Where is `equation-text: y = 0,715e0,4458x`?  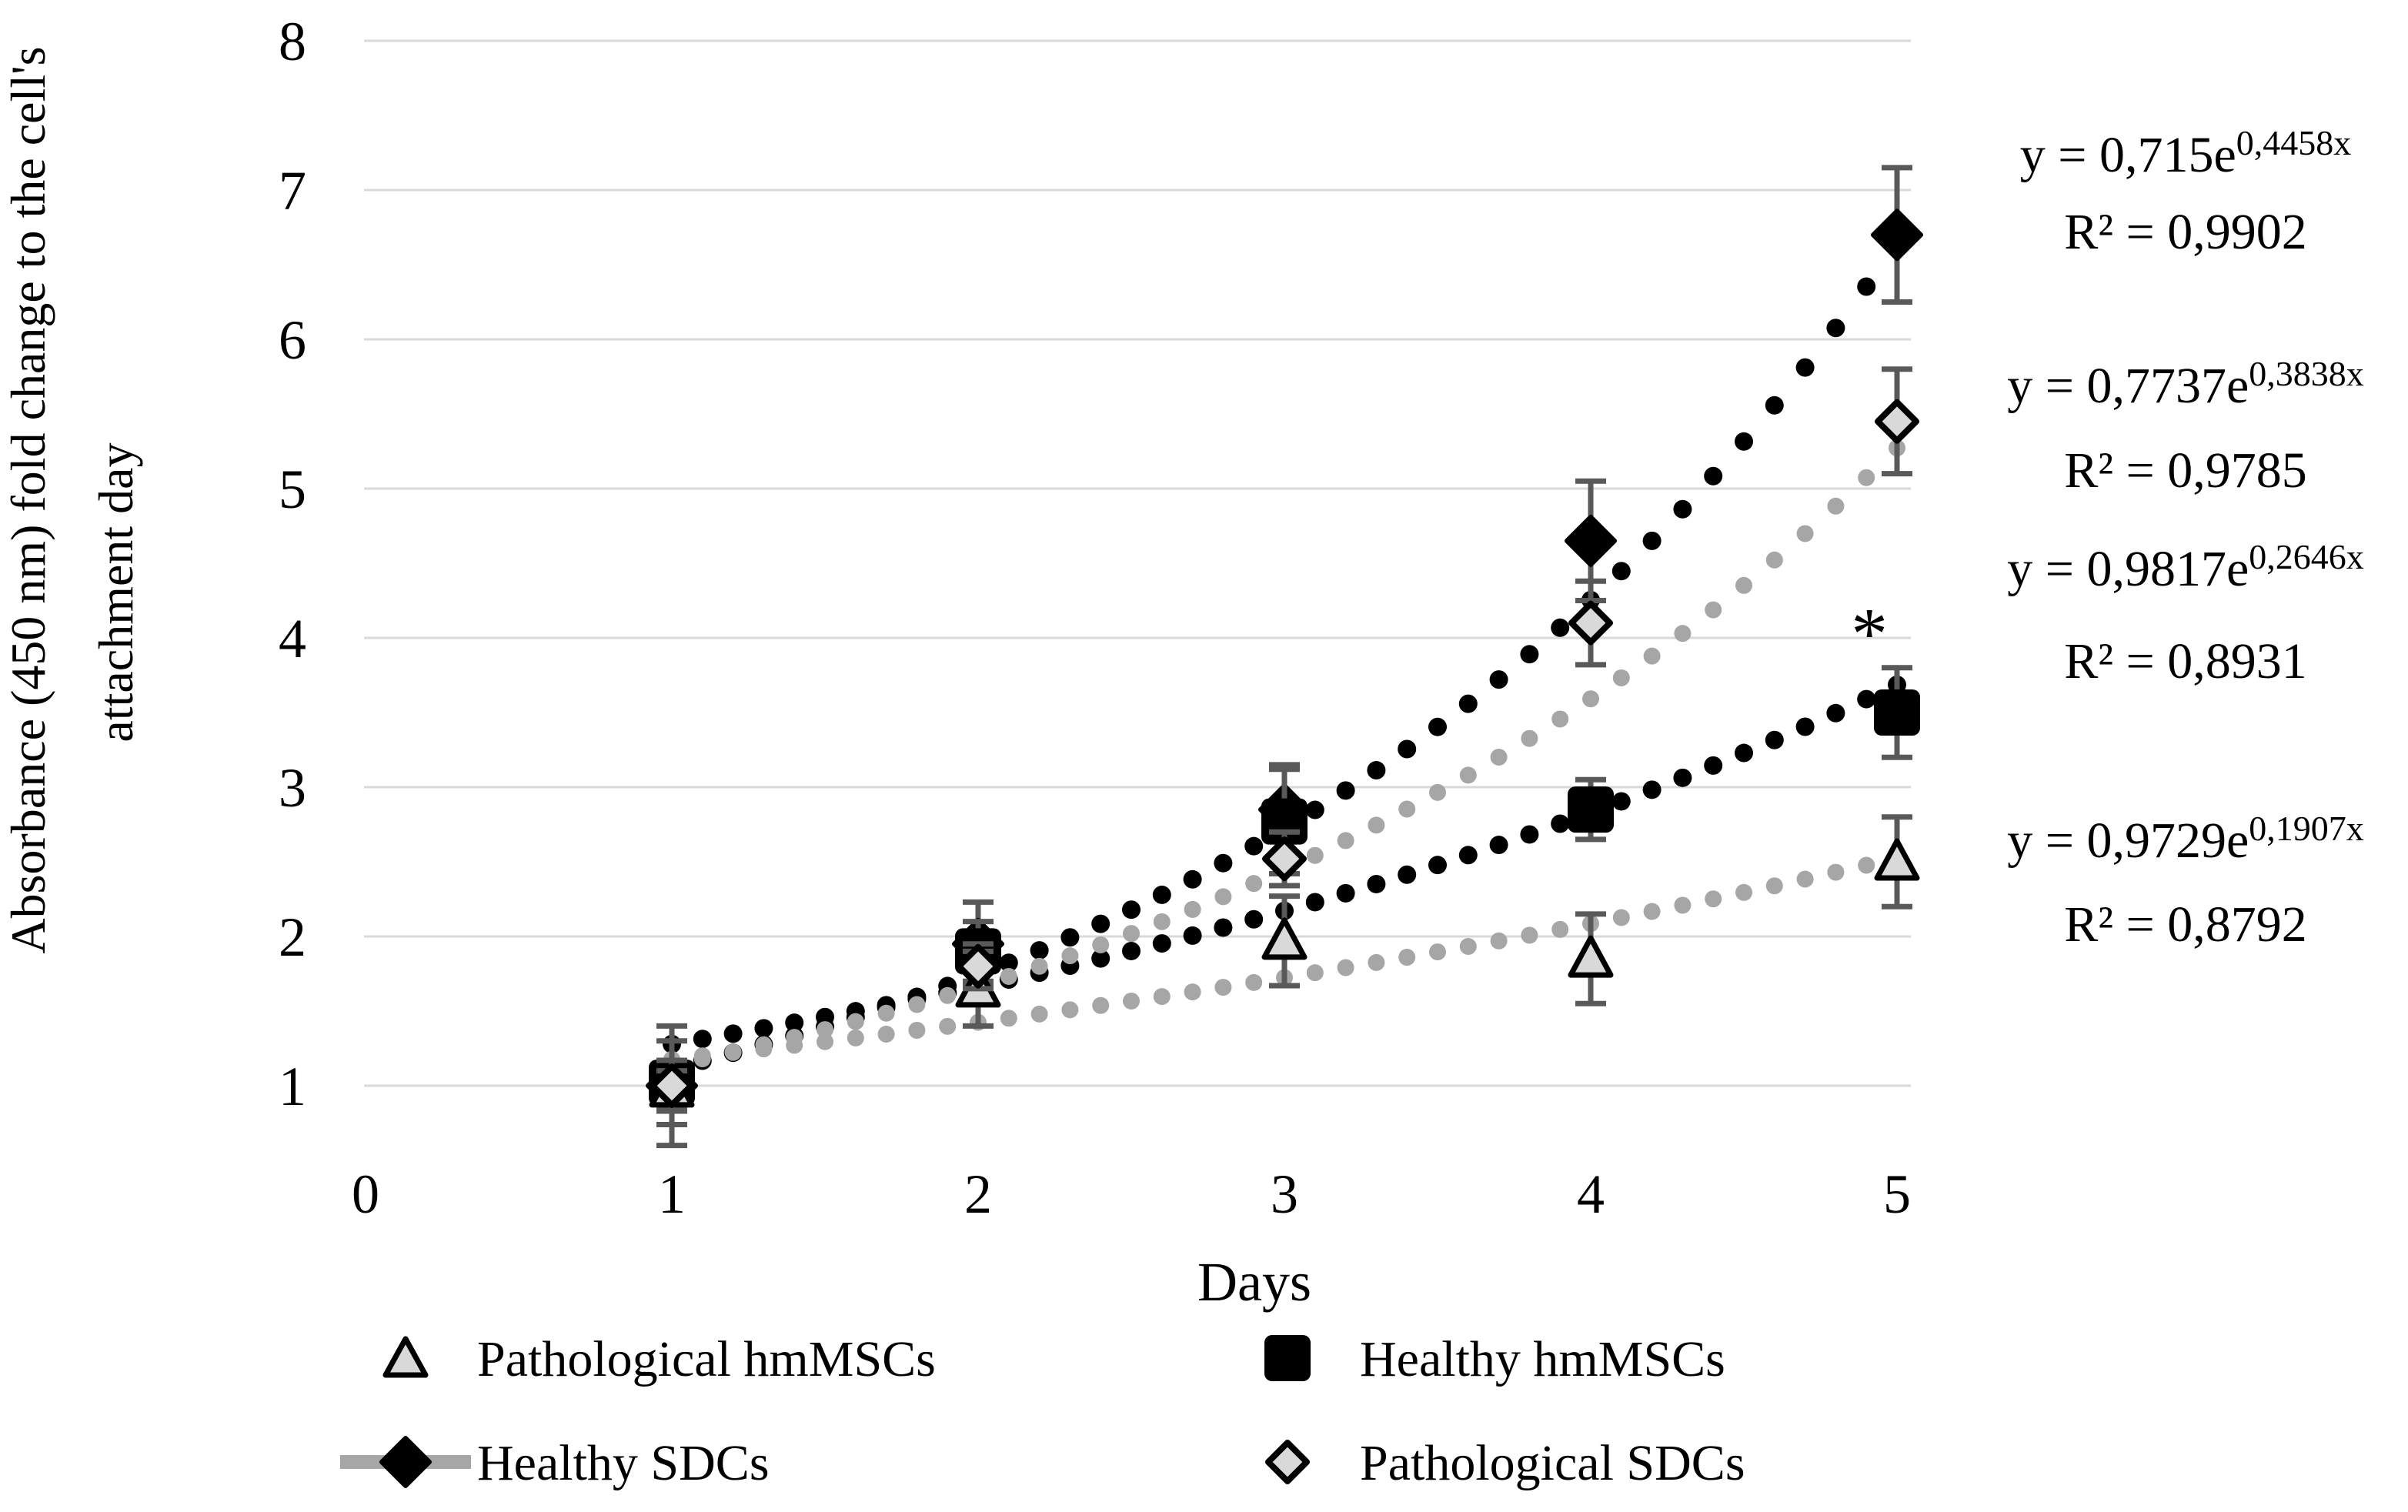
equation-text: y = 0,715e0,4458x is located at coordinates (2186, 153).